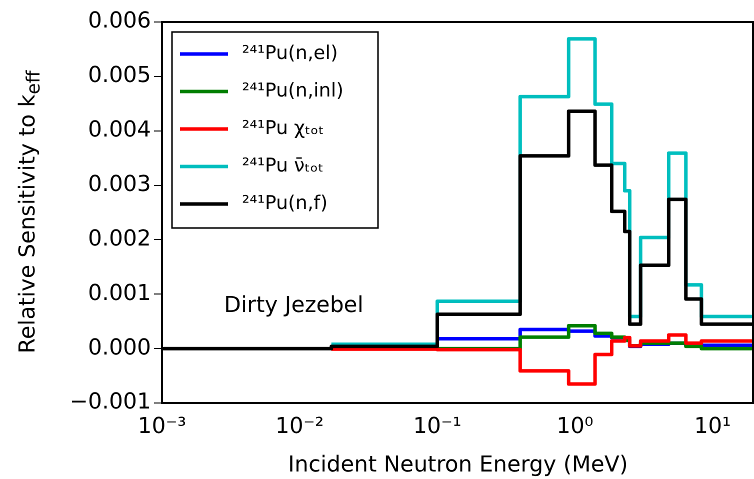 Image resolution: width=754 pixels, height=479 pixels. What do you see at coordinates (290, 53) in the screenshot?
I see `legend-label: ²⁴¹Pu(n,el)` at bounding box center [290, 53].